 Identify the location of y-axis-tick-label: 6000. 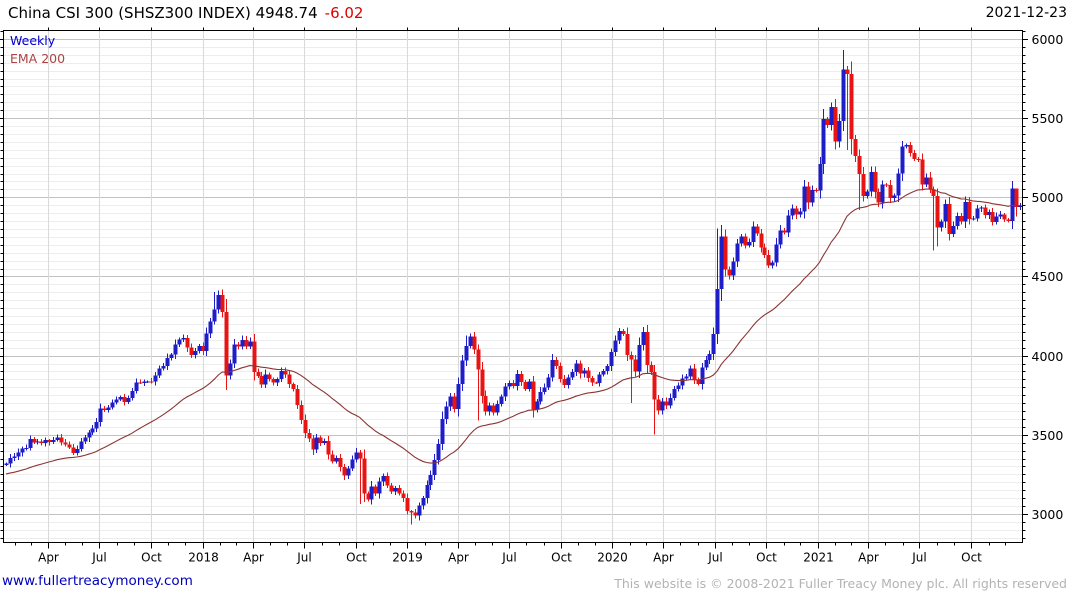
(1048, 39).